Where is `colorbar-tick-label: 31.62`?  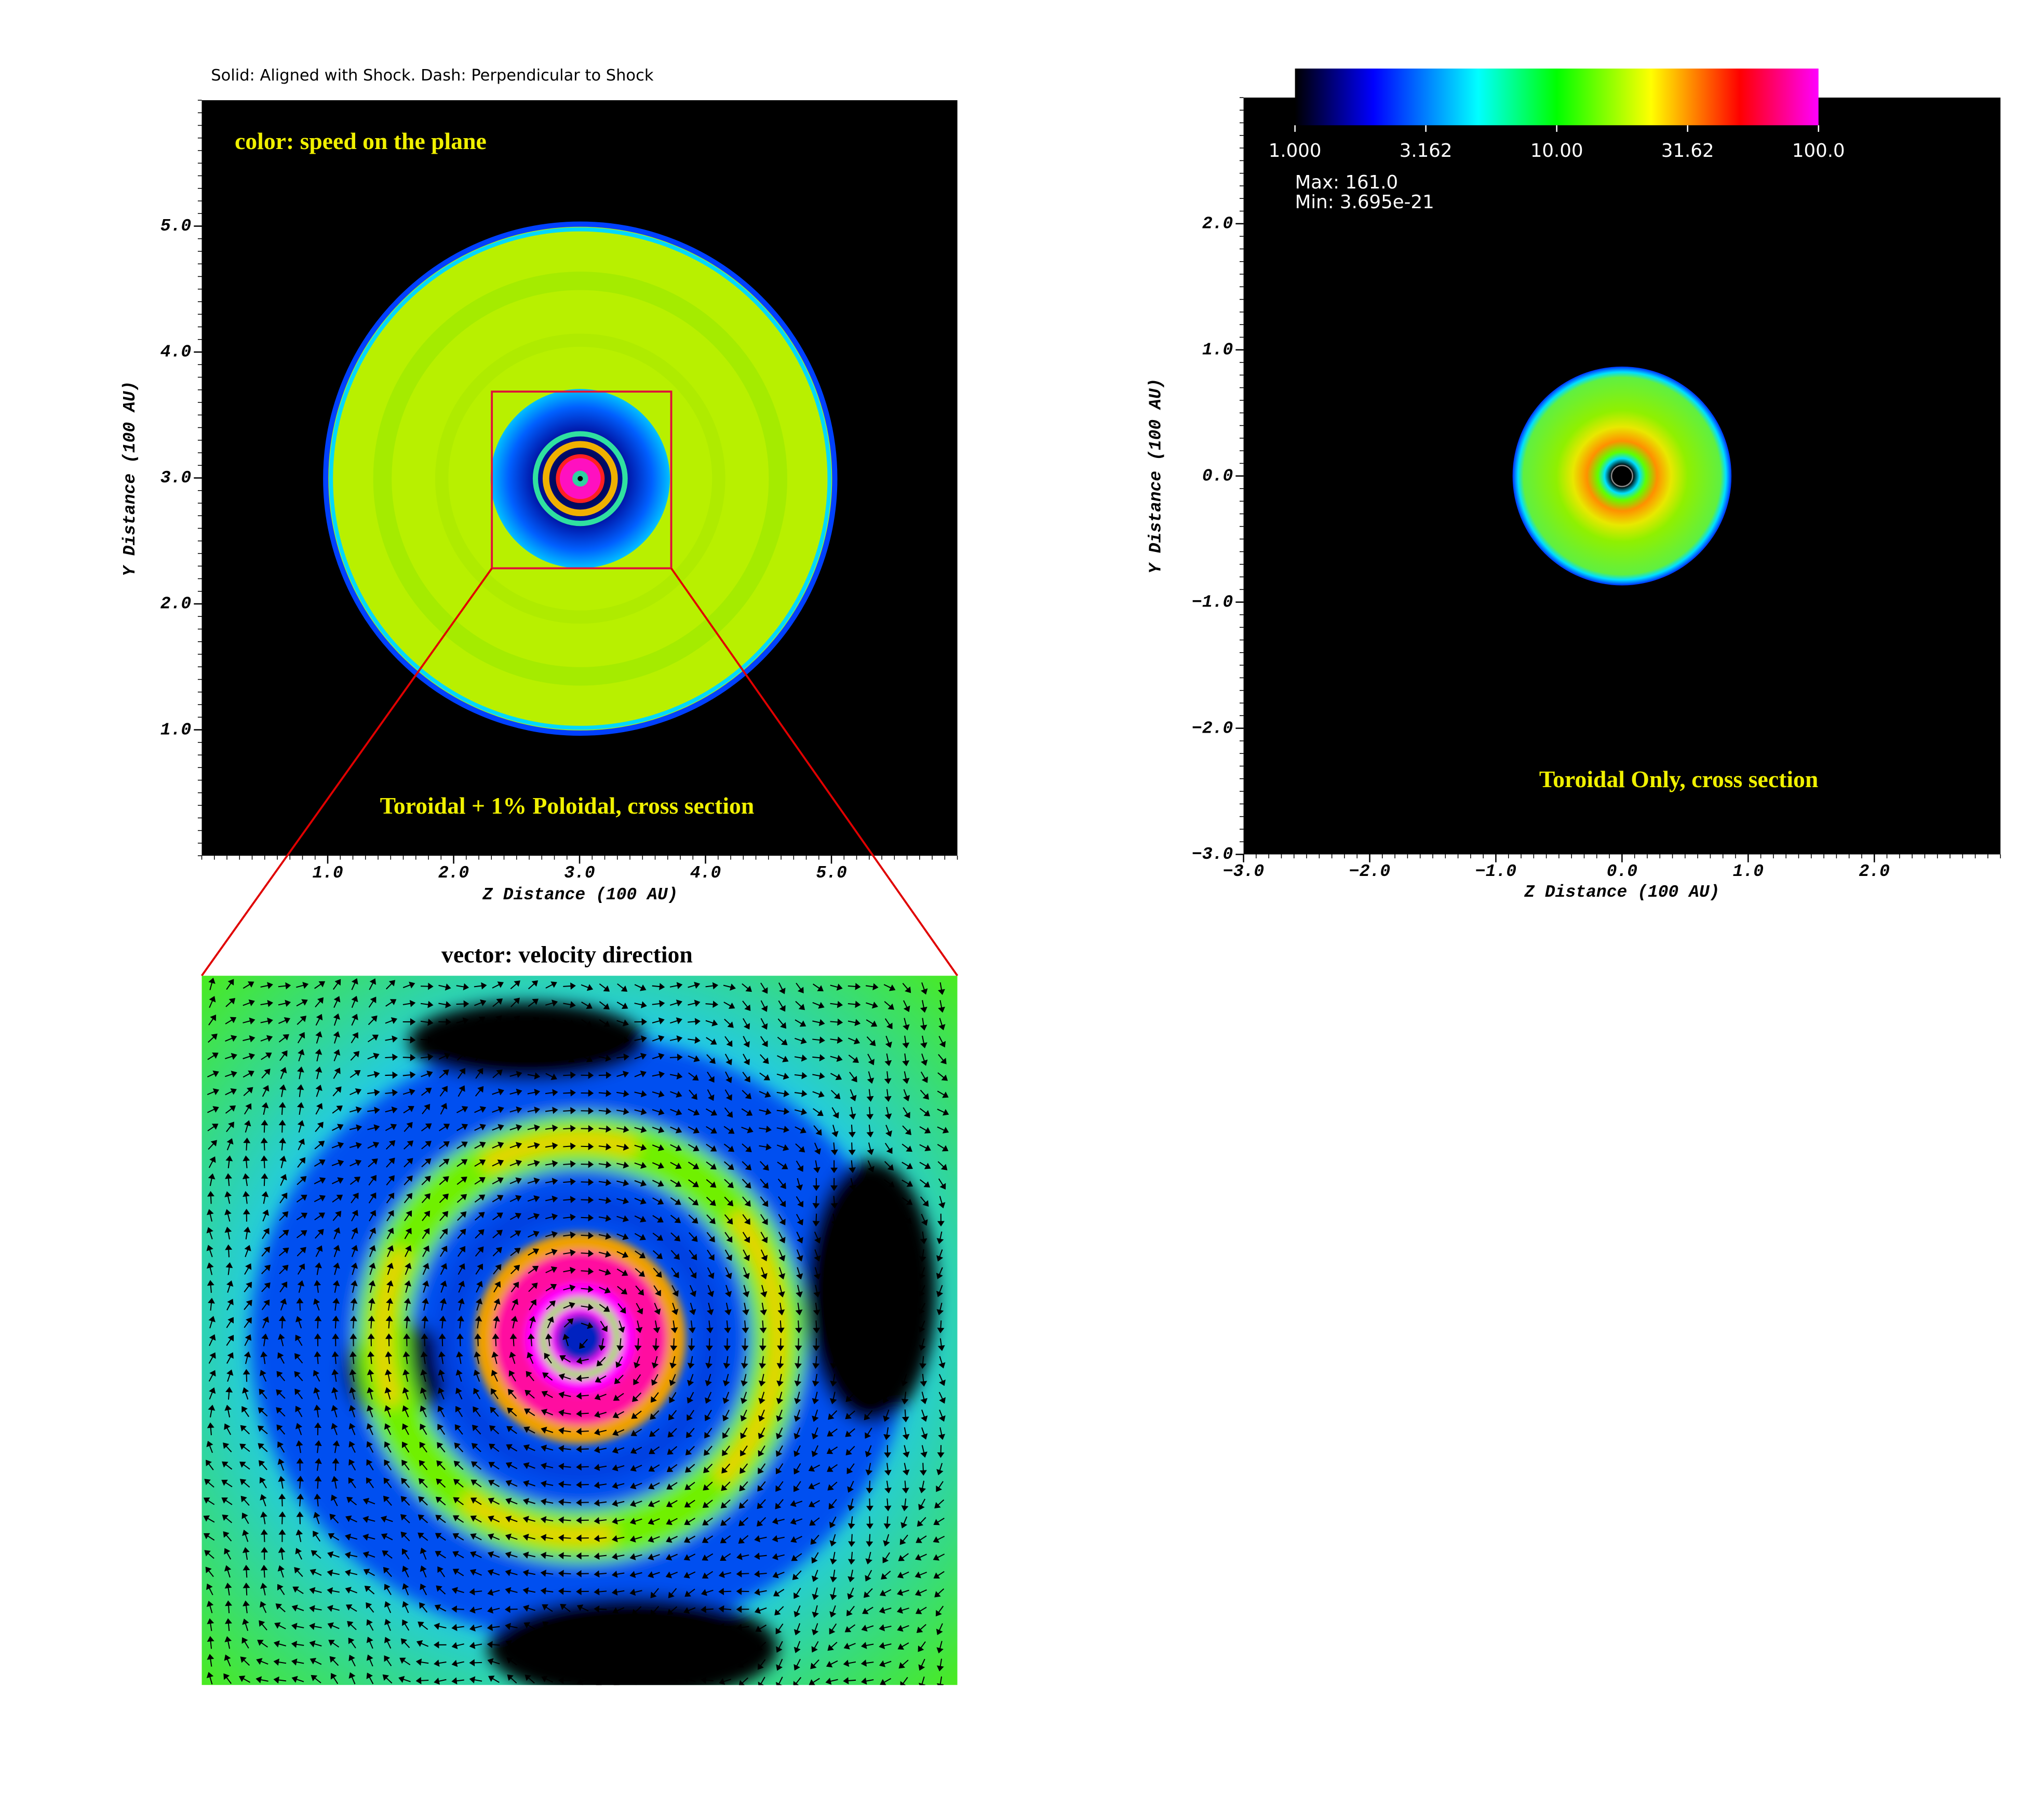 colorbar-tick-label: 31.62 is located at coordinates (1687, 150).